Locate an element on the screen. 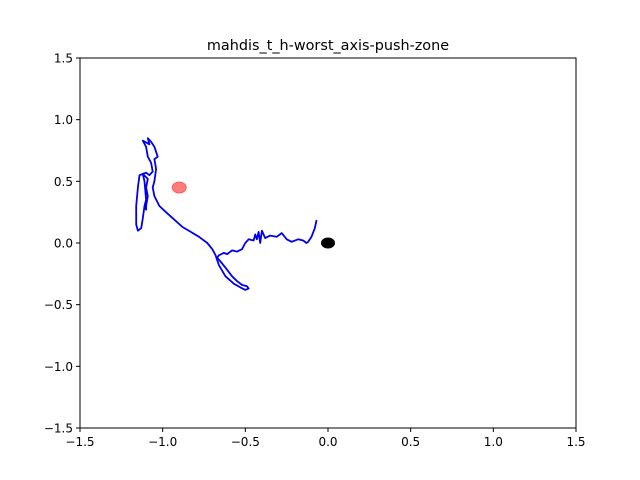 The height and width of the screenshot is (480, 640). plot-area is located at coordinates (235, 214).